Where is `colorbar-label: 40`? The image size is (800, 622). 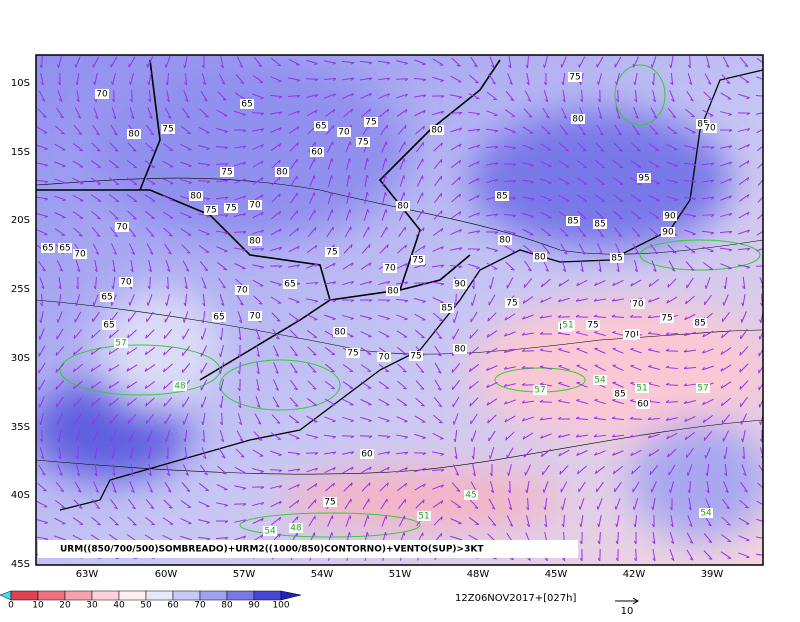 colorbar-label: 40 is located at coordinates (119, 606).